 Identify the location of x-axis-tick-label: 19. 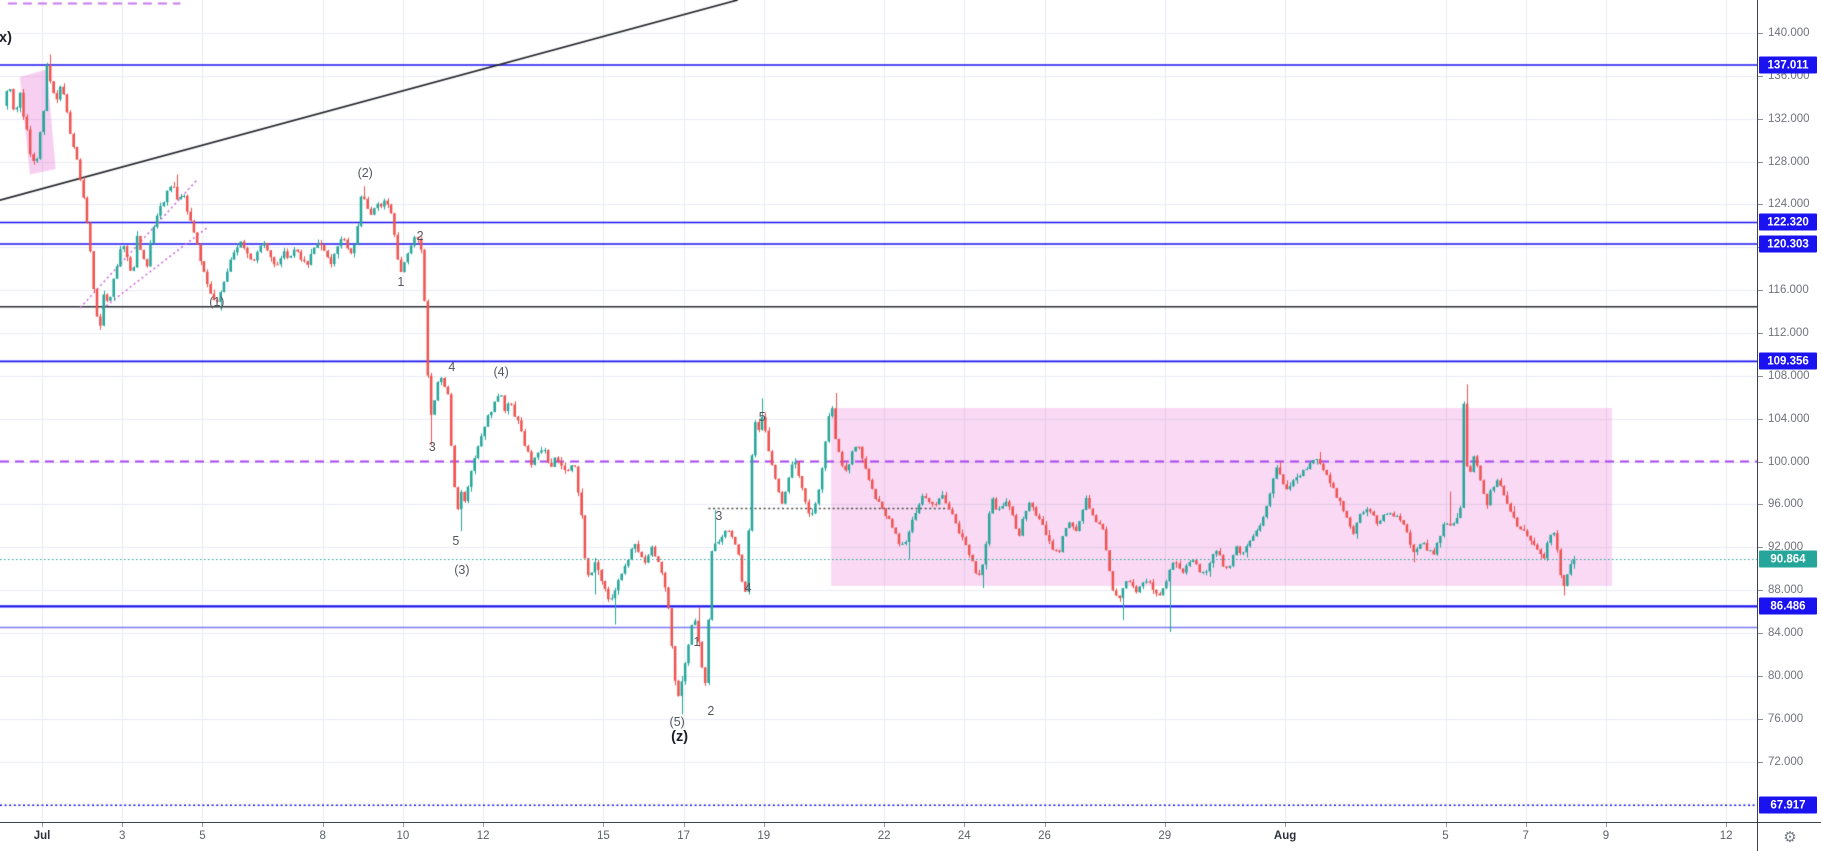
(764, 836).